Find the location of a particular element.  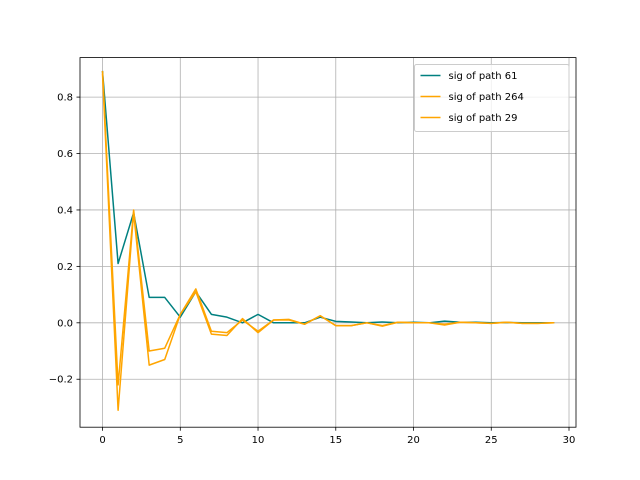

legend-box is located at coordinates (492, 98).